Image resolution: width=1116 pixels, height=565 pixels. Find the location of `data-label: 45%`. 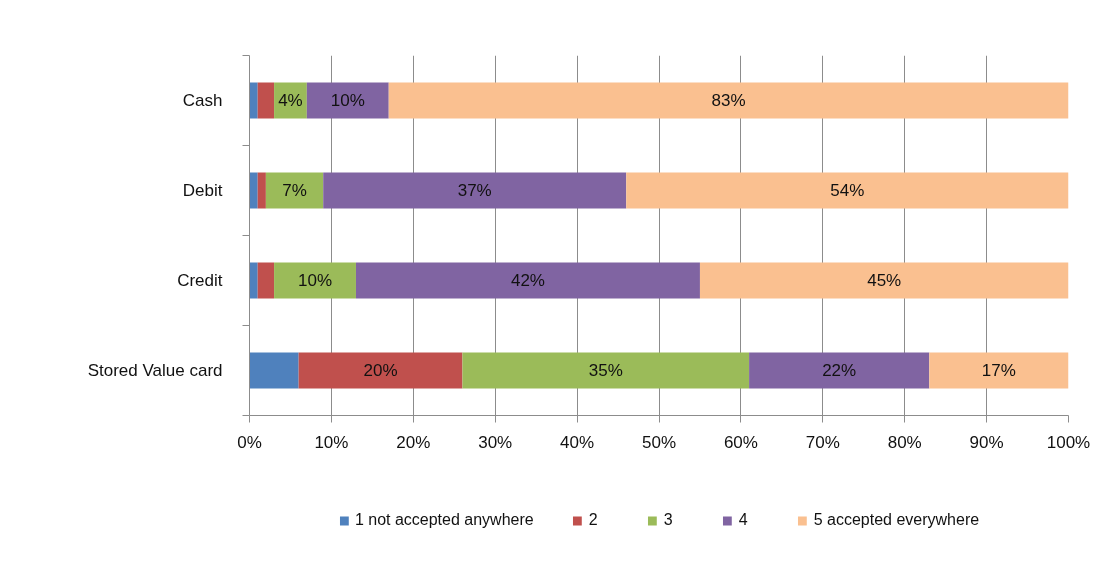

data-label: 45% is located at coordinates (884, 280).